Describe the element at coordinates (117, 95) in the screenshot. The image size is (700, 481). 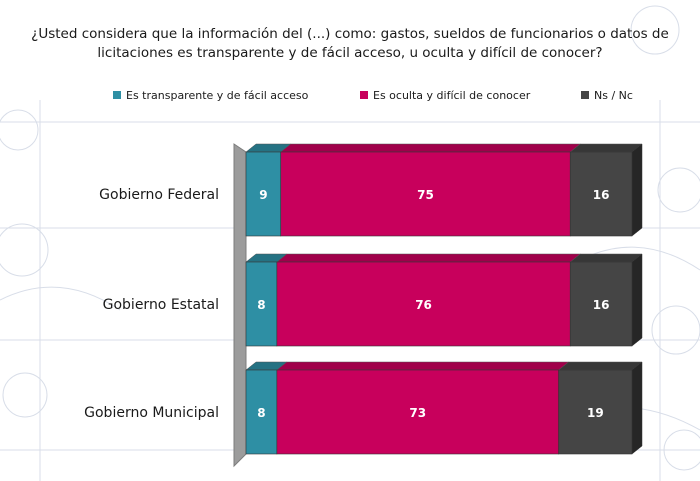
I see `legend-swatch-transparente` at that location.